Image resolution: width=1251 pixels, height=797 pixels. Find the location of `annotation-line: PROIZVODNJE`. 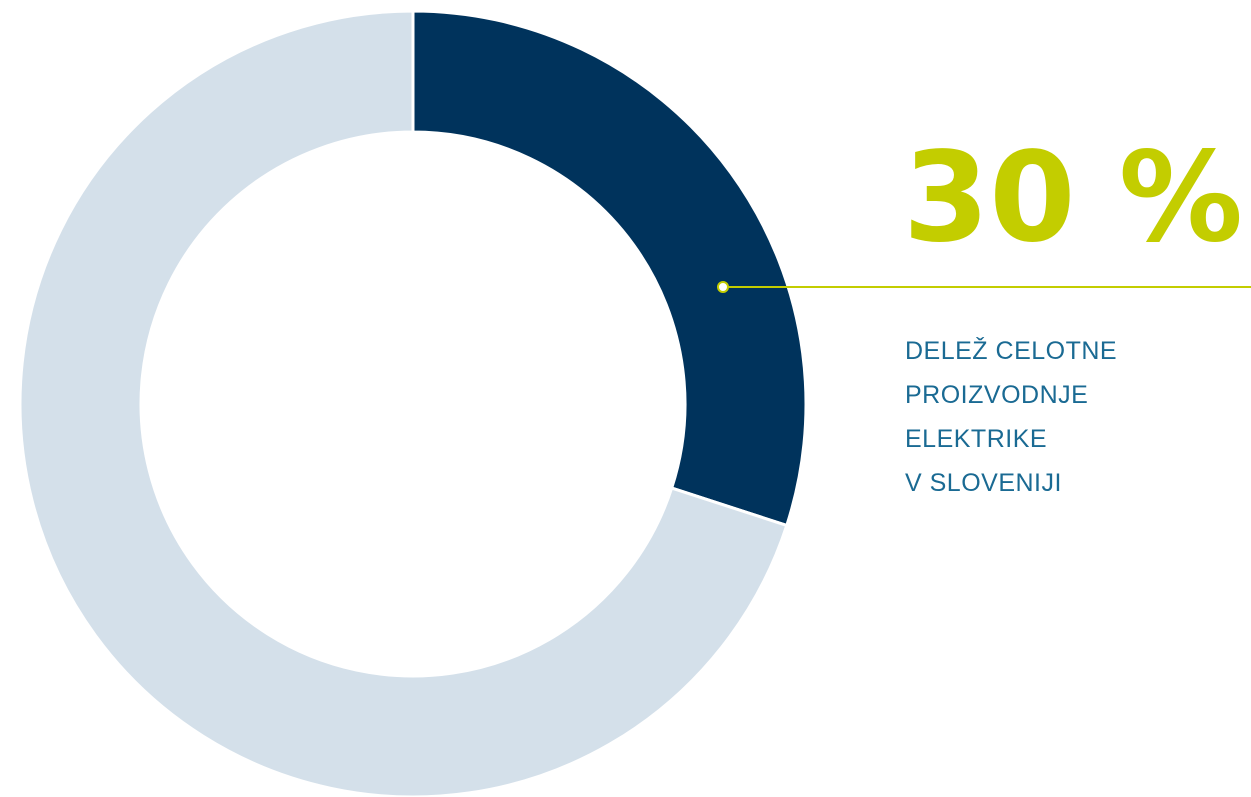

annotation-line: PROIZVODNJE is located at coordinates (996, 395).